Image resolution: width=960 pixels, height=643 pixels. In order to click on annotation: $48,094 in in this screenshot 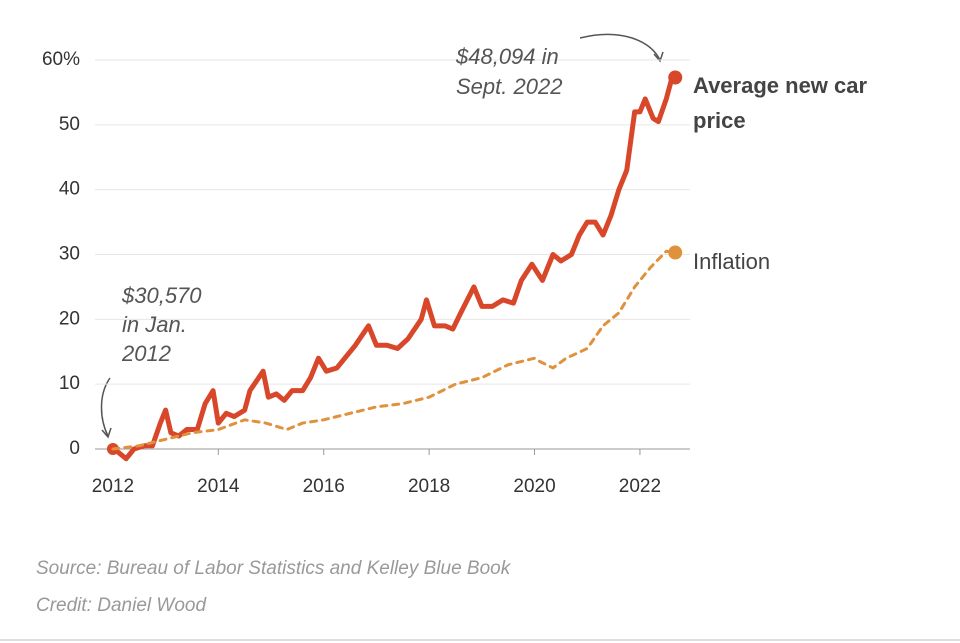, I will do `click(507, 56)`.